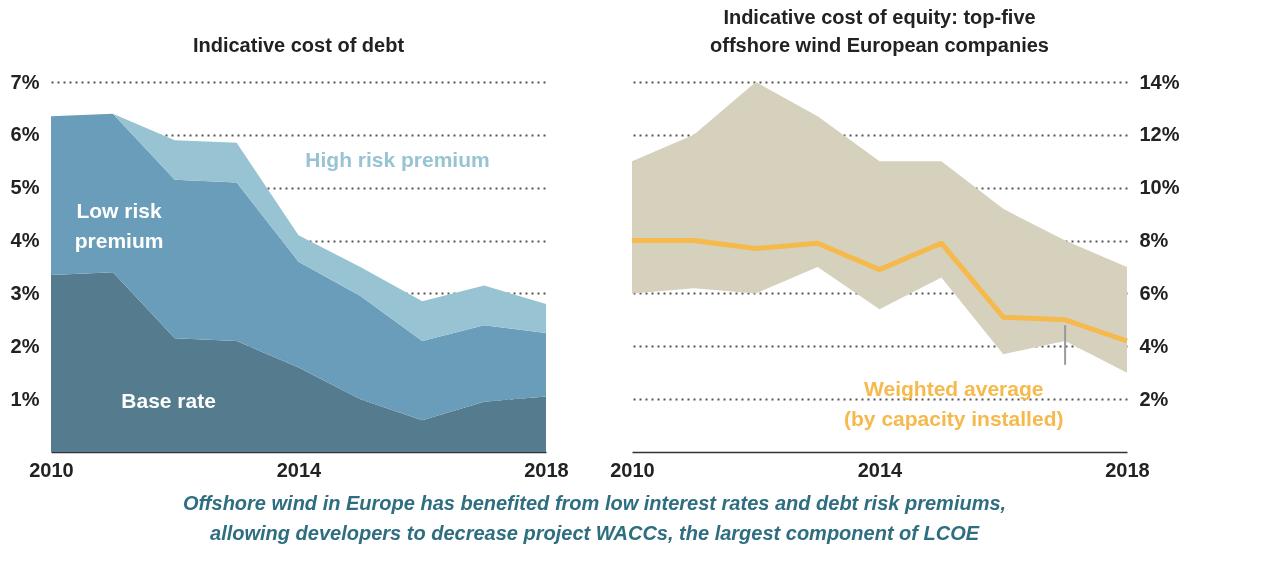  Describe the element at coordinates (1154, 398) in the screenshot. I see `y2-tick-label: 2%` at that location.